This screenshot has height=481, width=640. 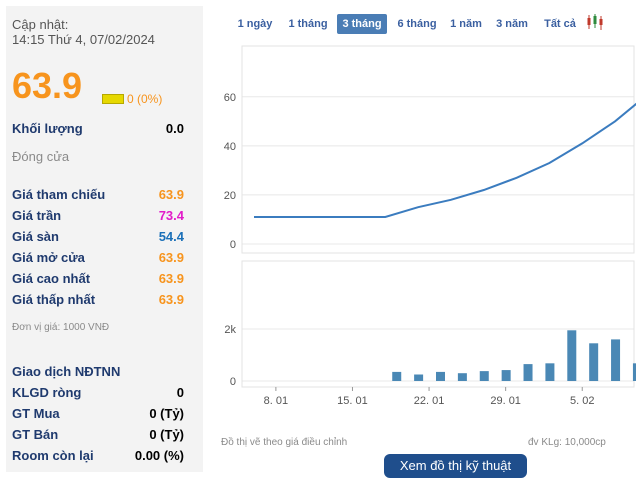 I want to click on price-line, so click(x=445, y=160).